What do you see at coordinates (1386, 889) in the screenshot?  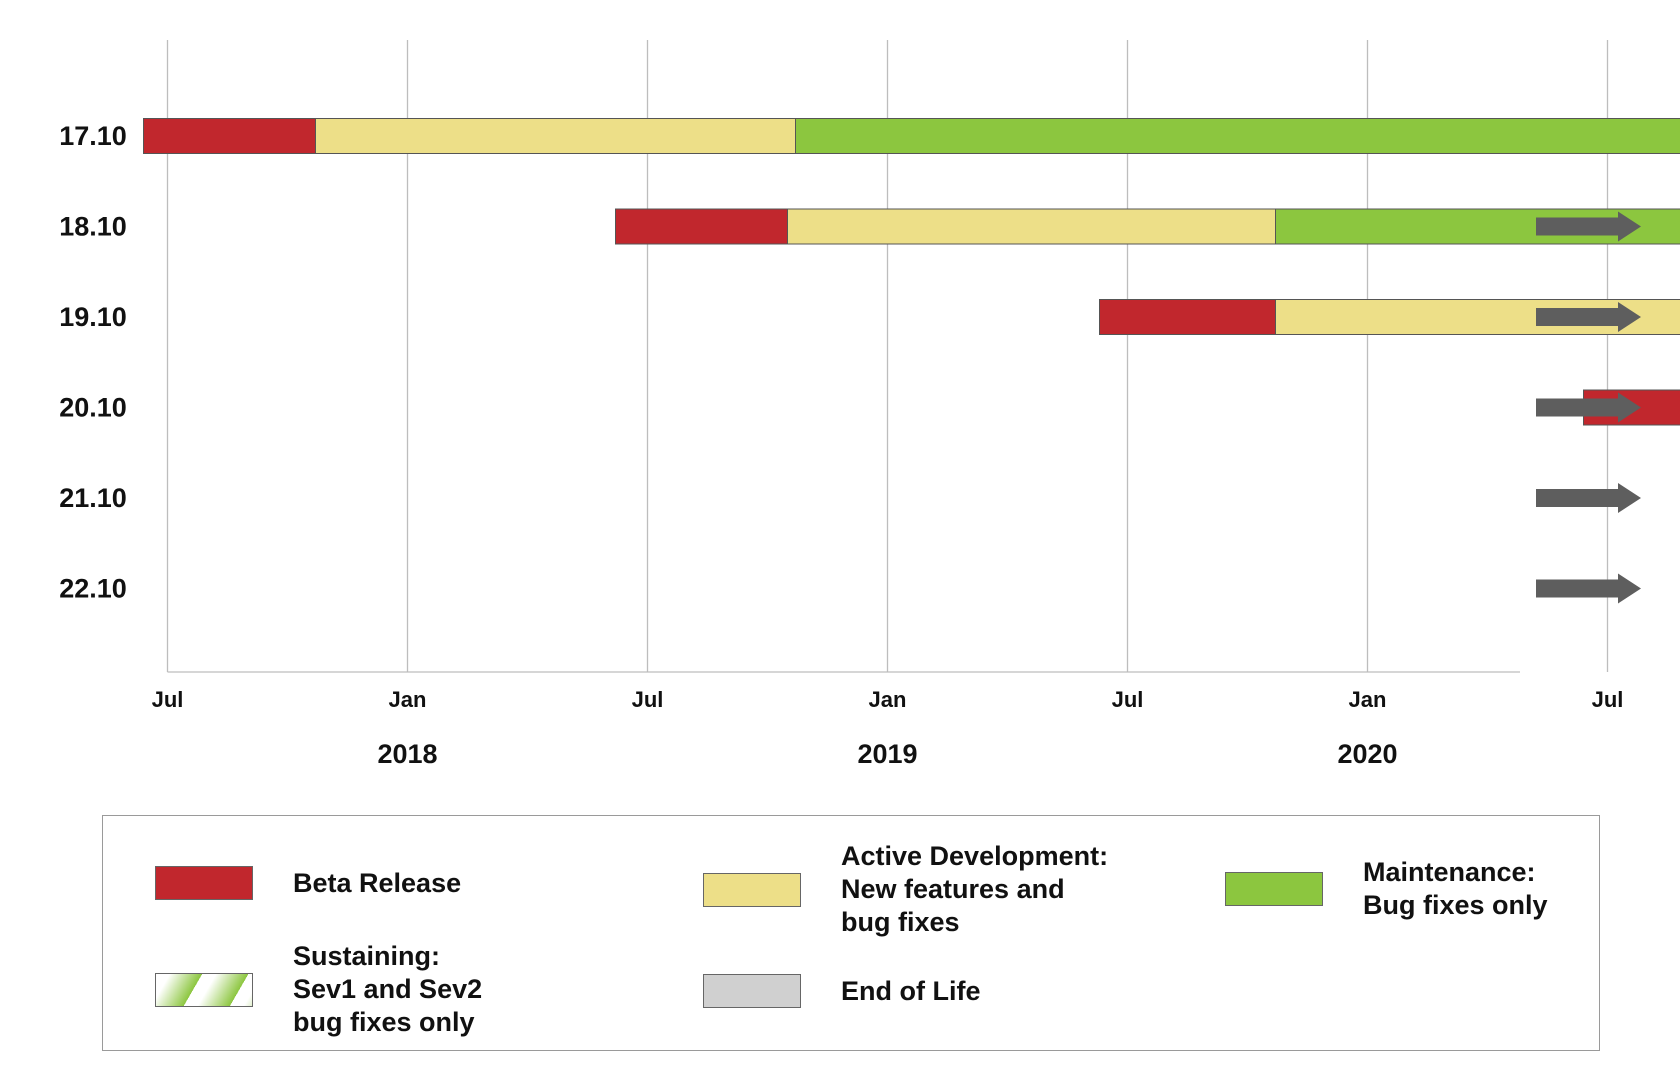 I see `legend-maintenance: Maintenance: Bug fixes only` at bounding box center [1386, 889].